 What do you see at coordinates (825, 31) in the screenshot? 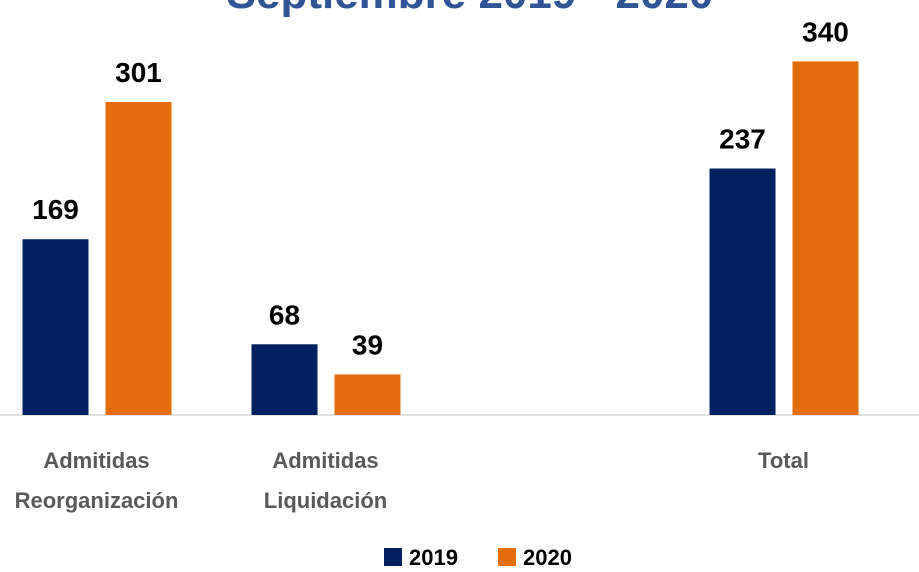
I see `data-label: 340` at bounding box center [825, 31].